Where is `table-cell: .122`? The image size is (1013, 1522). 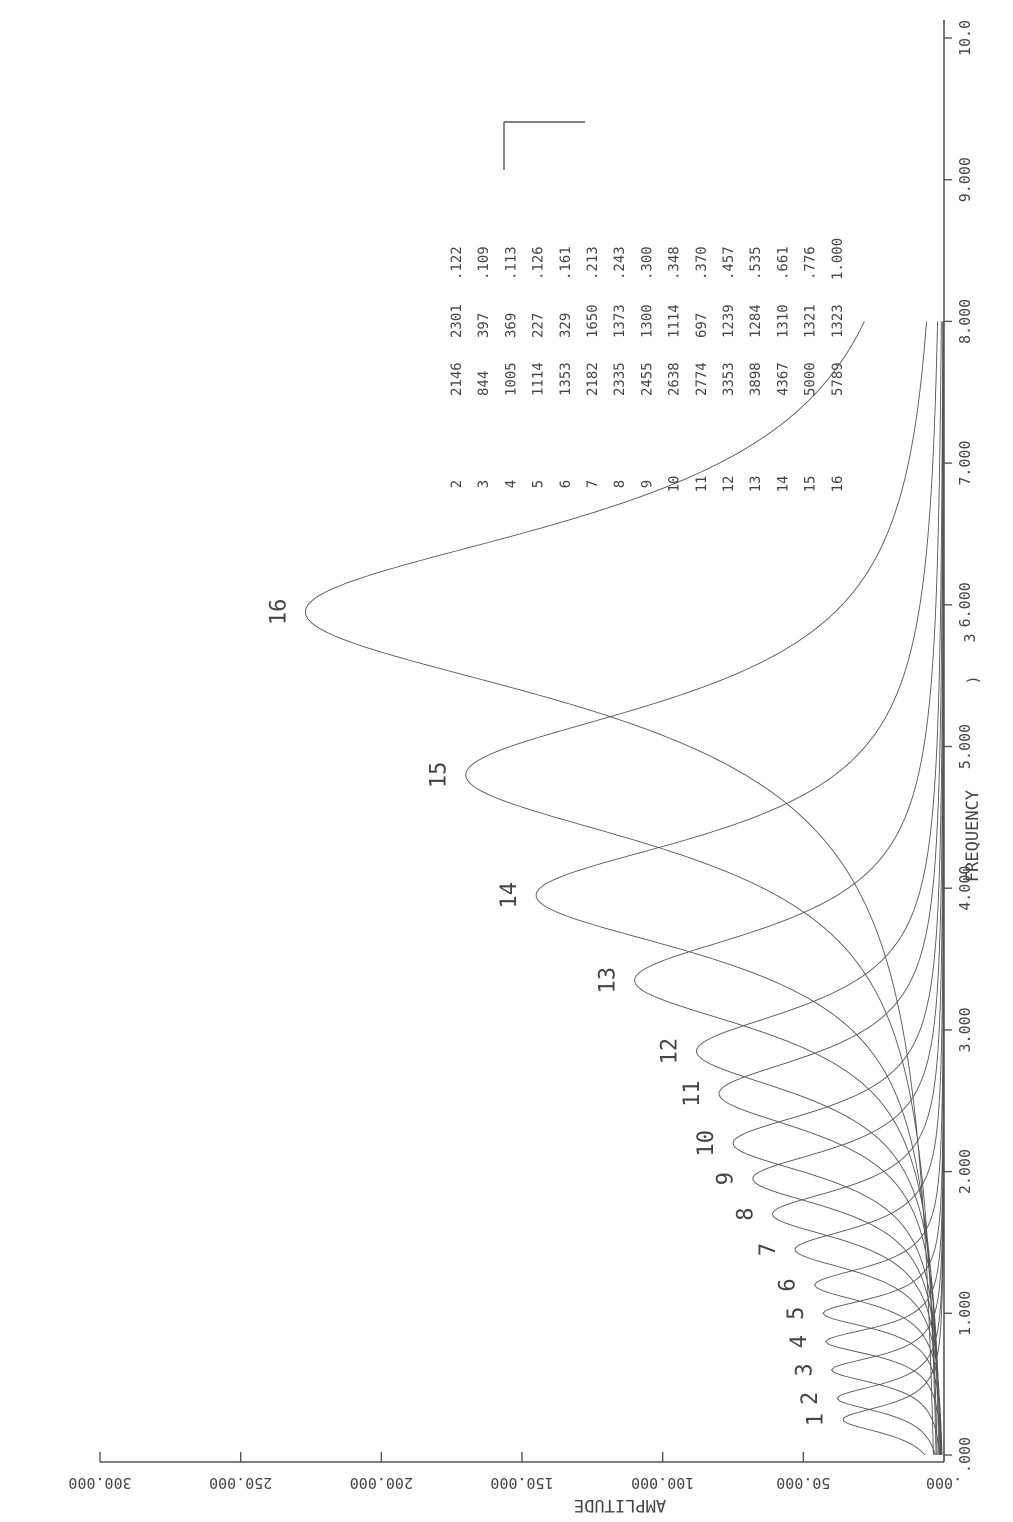 table-cell: .122 is located at coordinates (457, 263).